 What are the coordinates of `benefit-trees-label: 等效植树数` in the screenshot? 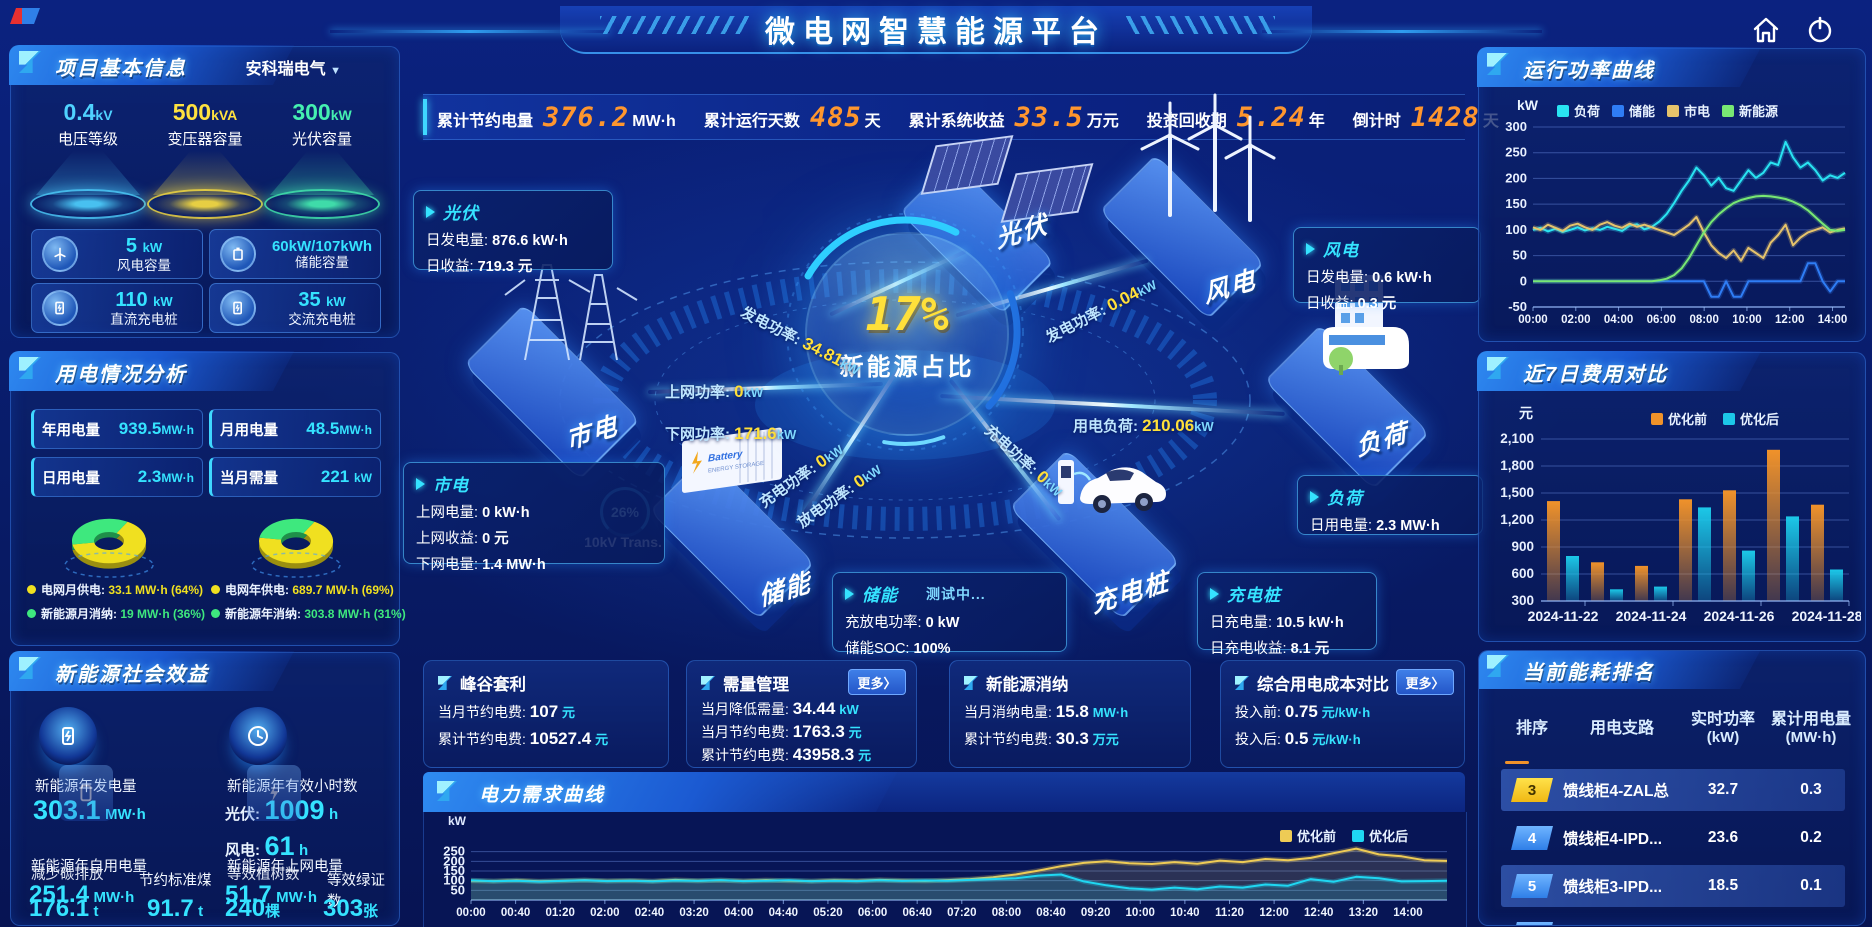 It's located at (263, 875).